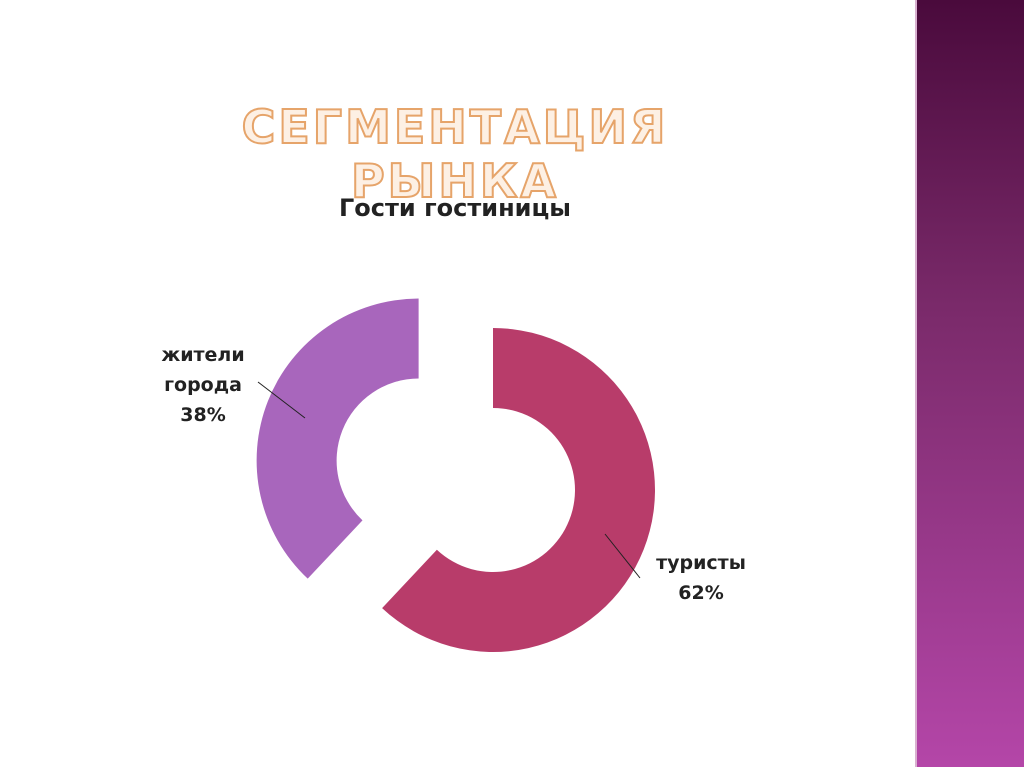 The width and height of the screenshot is (1024, 767). I want to click on value-label: 38%, so click(203, 415).